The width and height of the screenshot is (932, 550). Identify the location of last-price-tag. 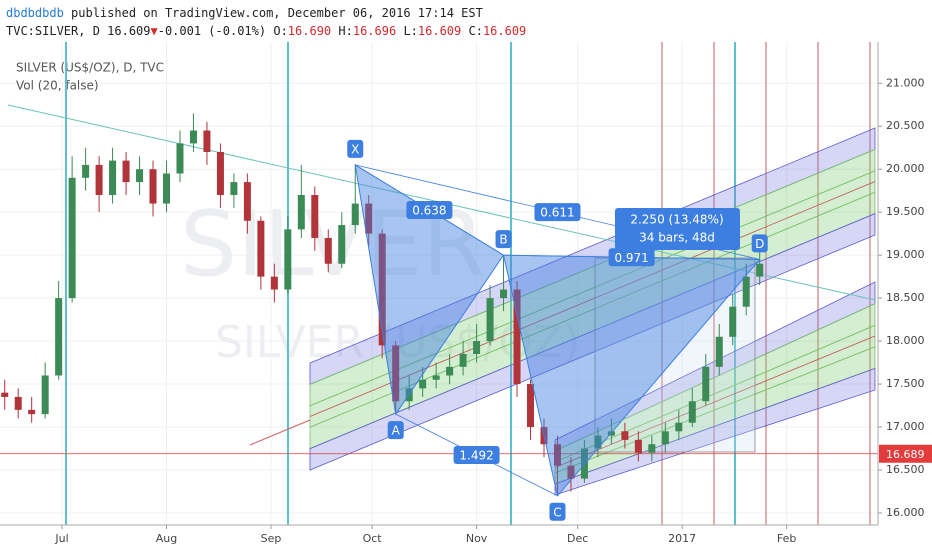
(905, 453).